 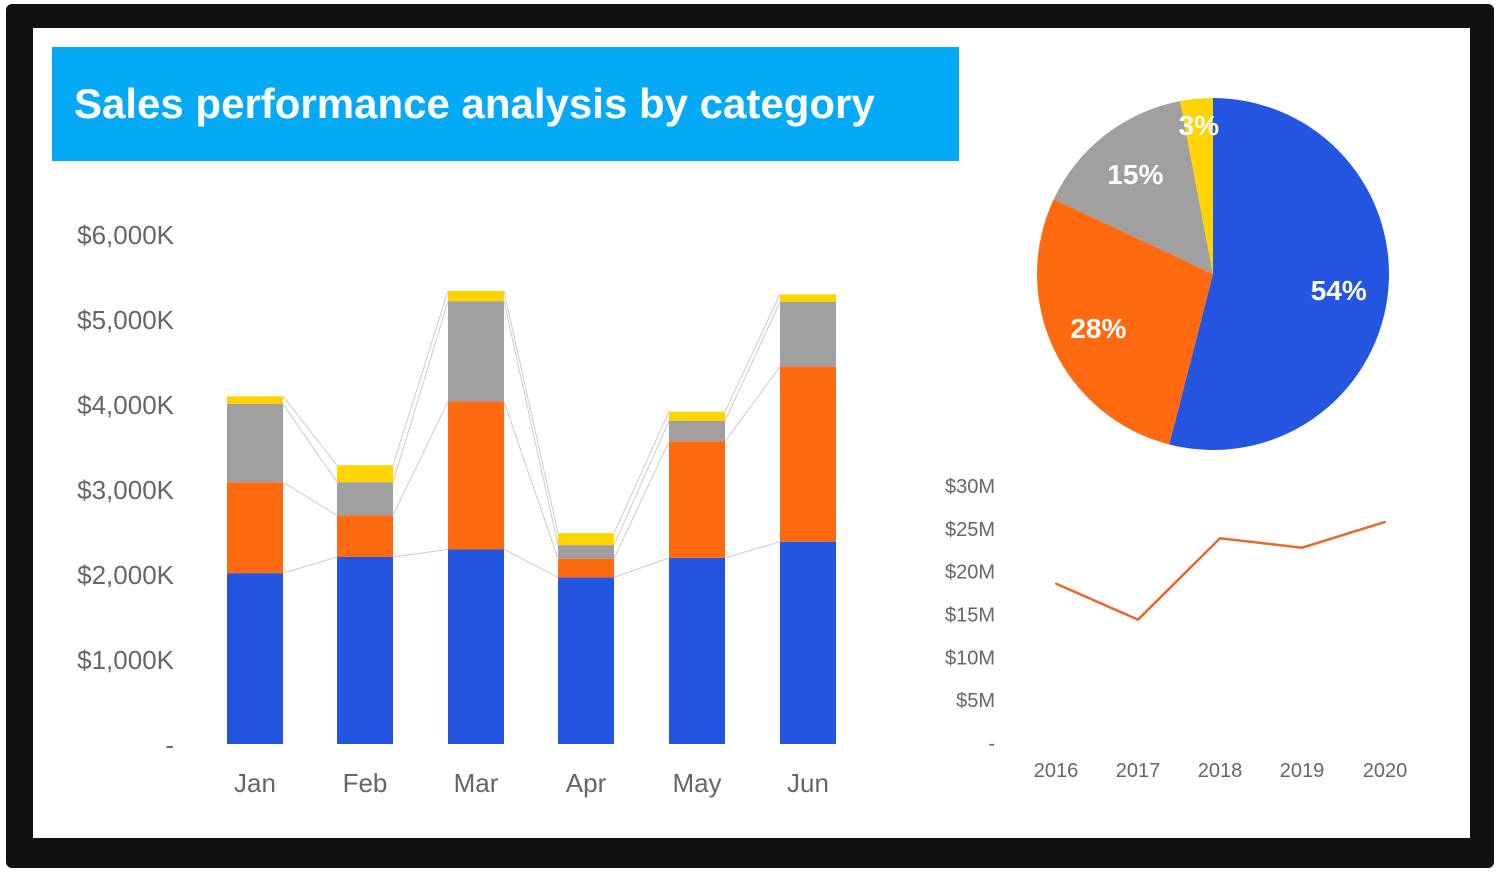 What do you see at coordinates (1220, 571) in the screenshot?
I see `line-series` at bounding box center [1220, 571].